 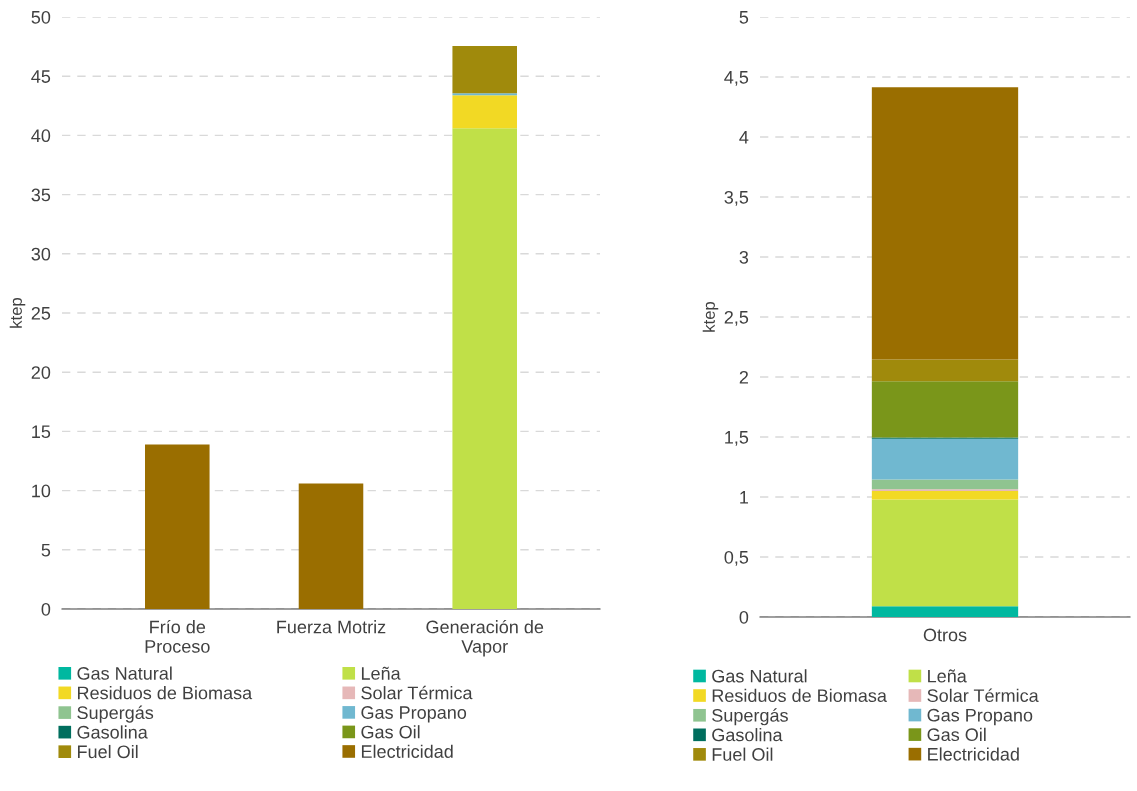 What do you see at coordinates (41, 17) in the screenshot?
I see `y-tick-label: 50` at bounding box center [41, 17].